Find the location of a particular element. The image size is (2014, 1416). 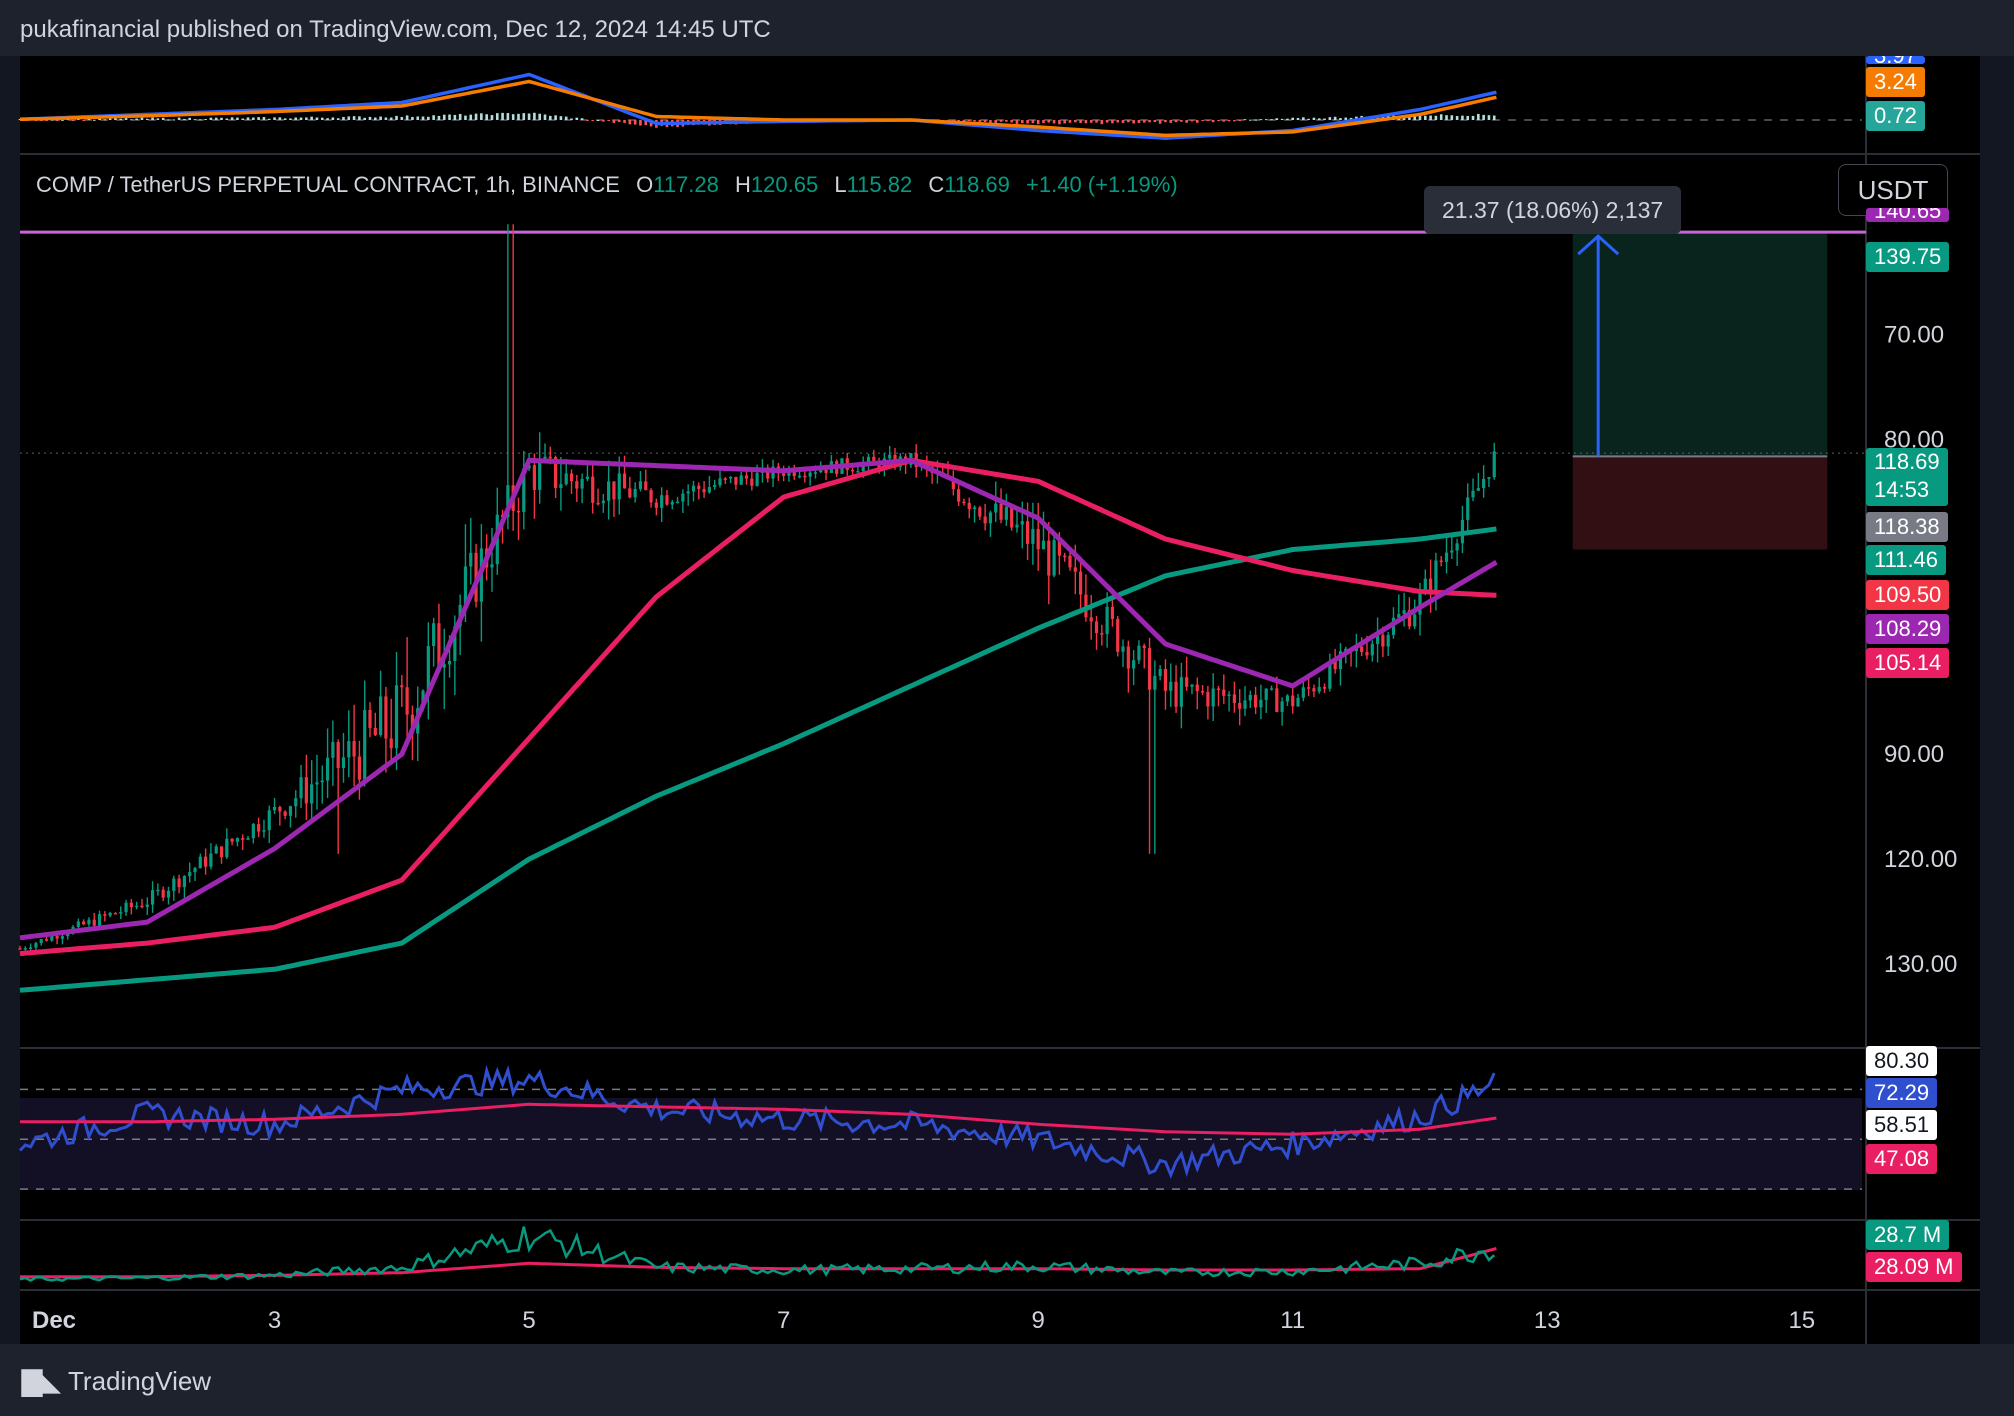

footer-bar is located at coordinates (1007, 1380).